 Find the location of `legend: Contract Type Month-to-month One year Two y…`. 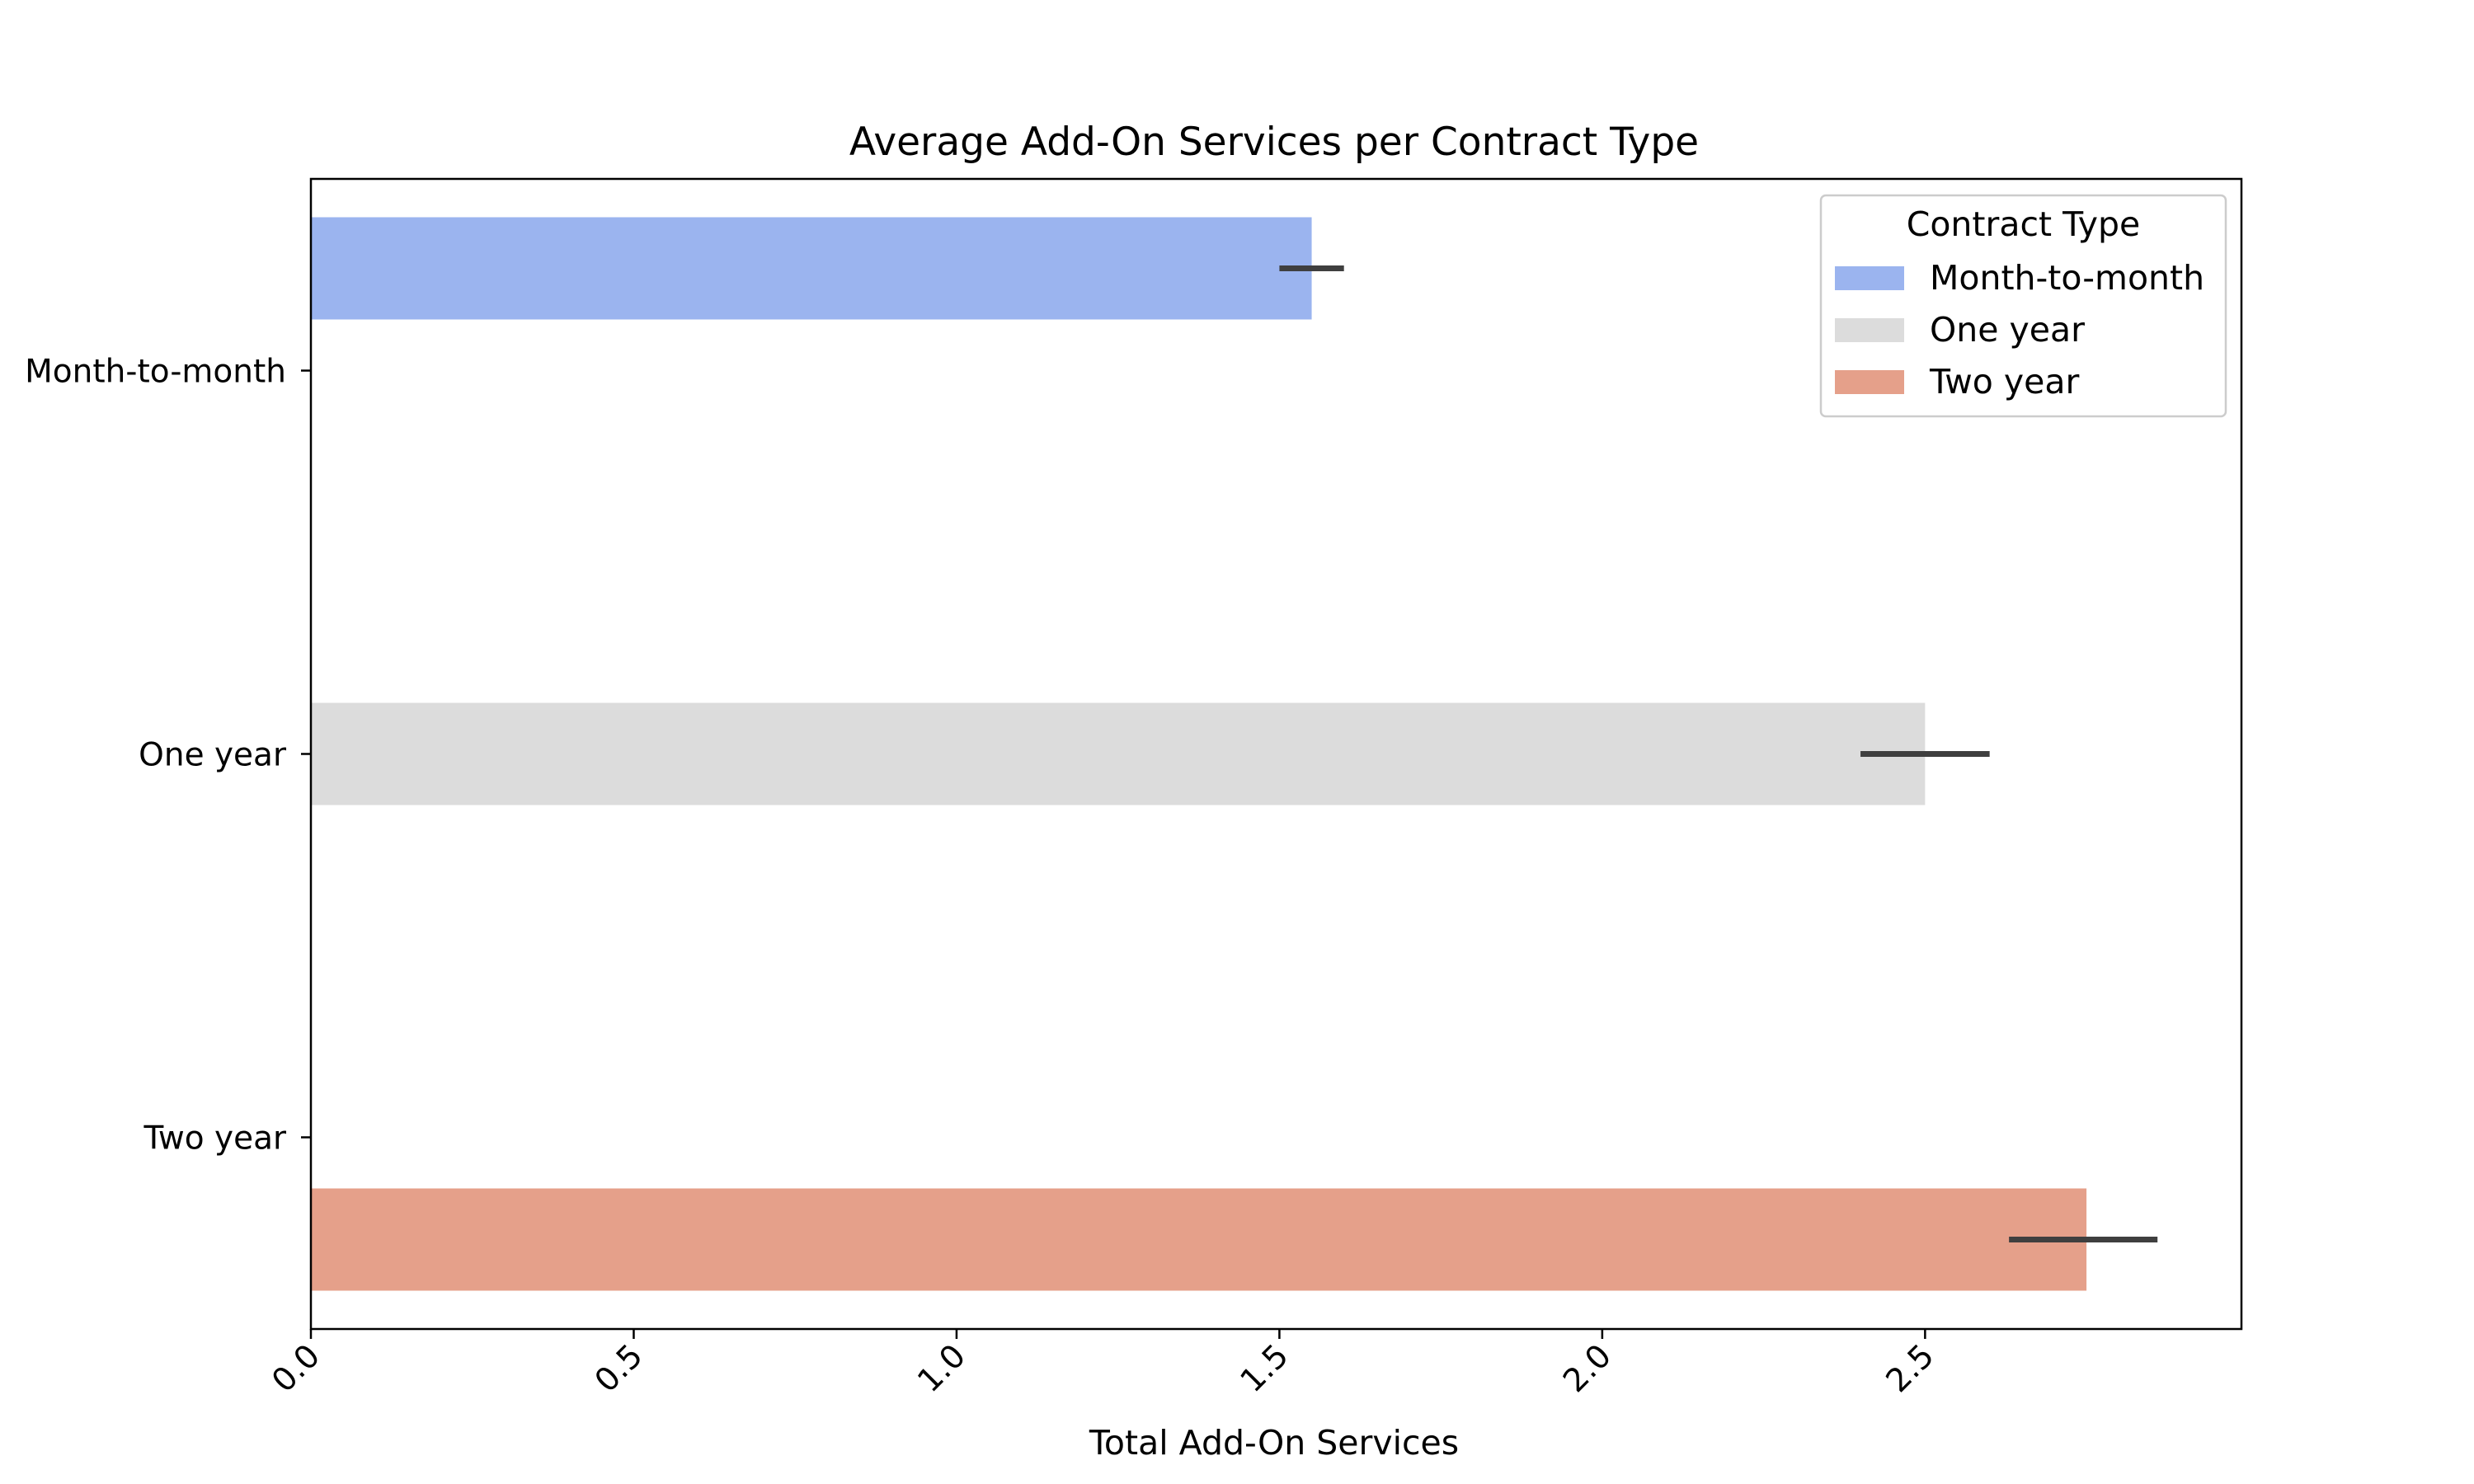

legend: Contract Type Month-to-month One year Two y… is located at coordinates (2023, 306).